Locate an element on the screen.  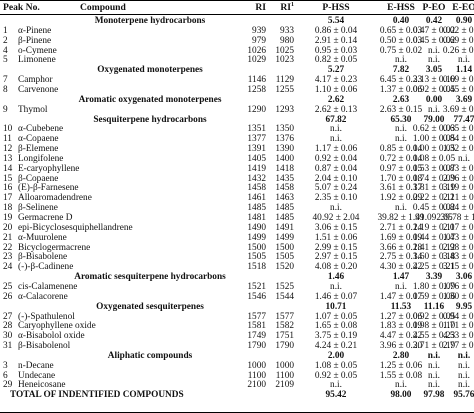
total-label: TOTAL OF INDENTIFIED COMPOUNDS is located at coordinates (97, 395).